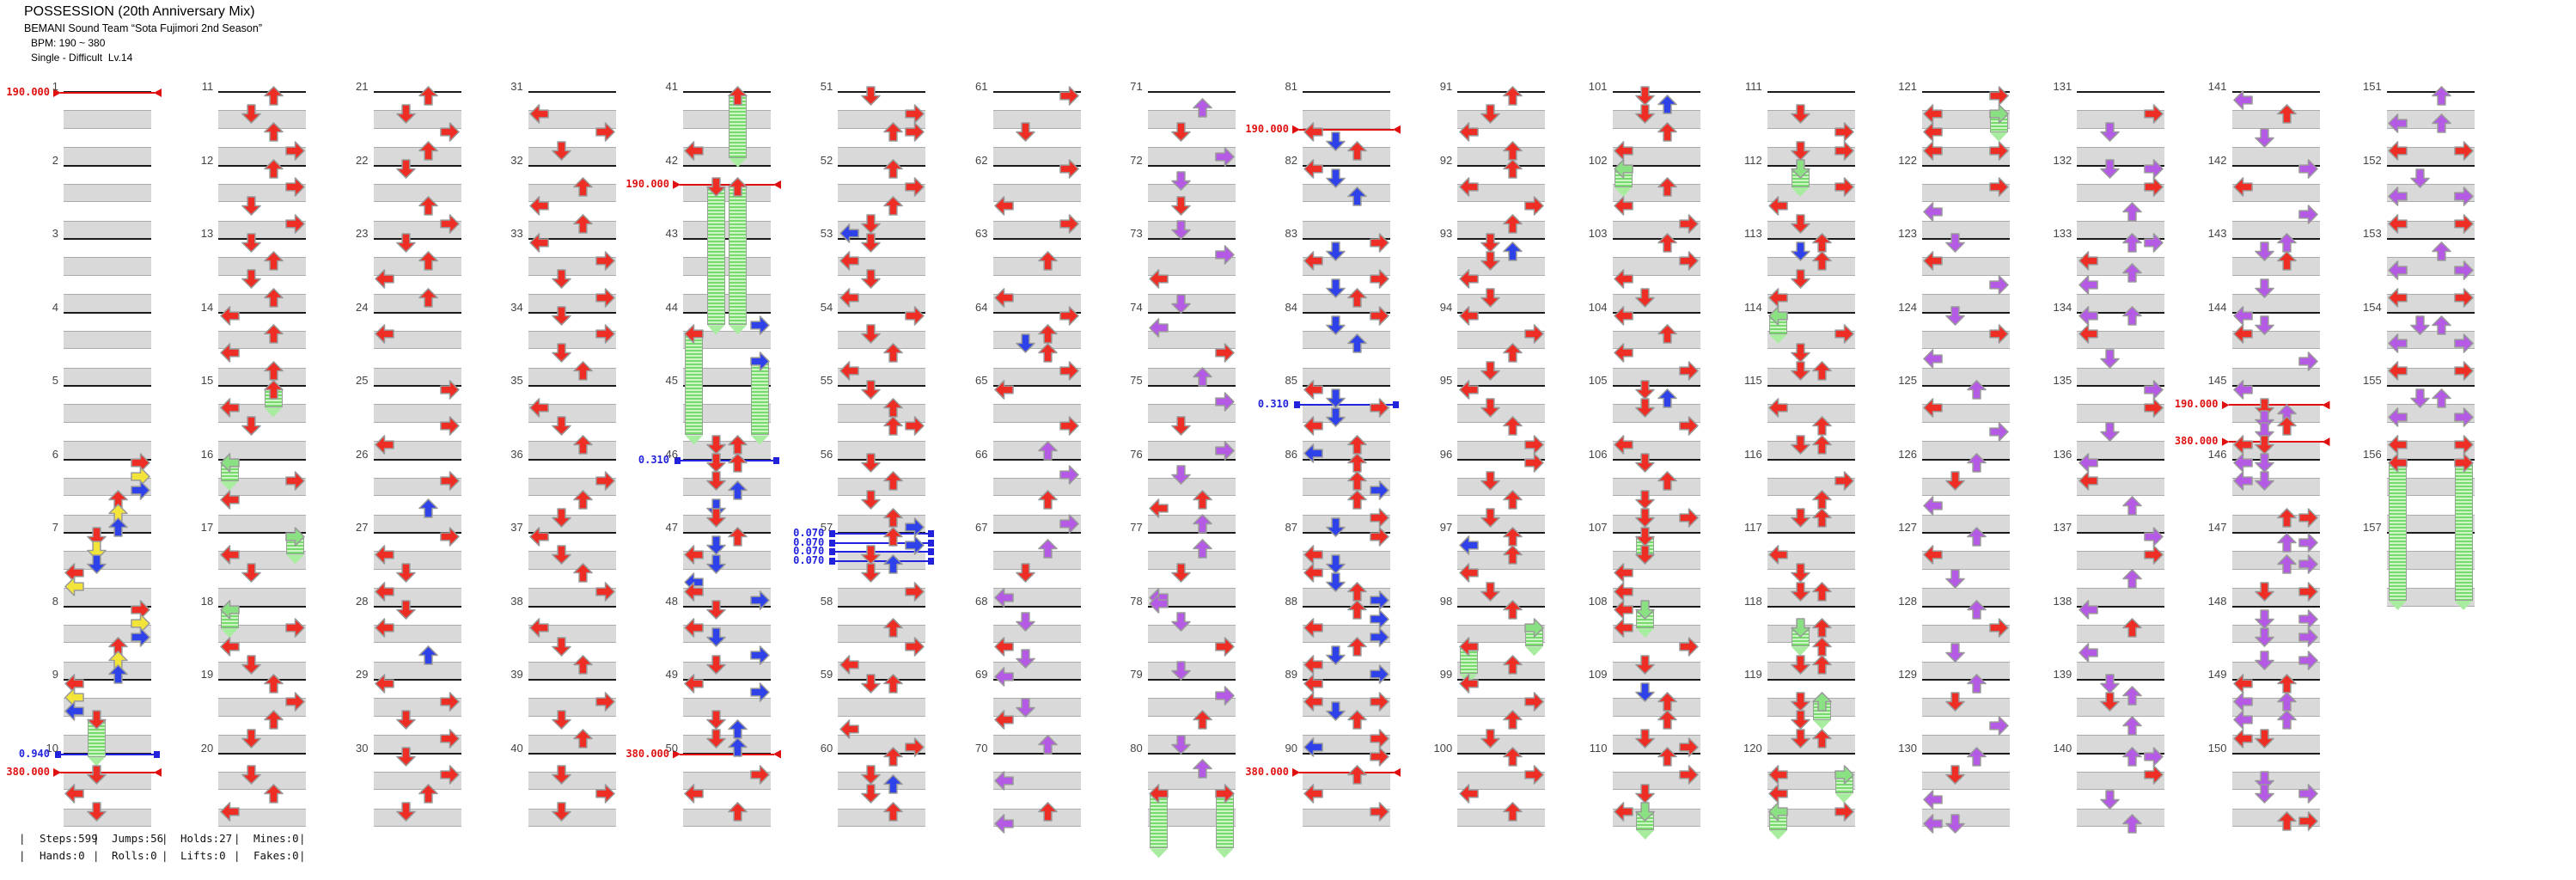  What do you see at coordinates (107, 772) in the screenshot?
I see `bpm-marker-line` at bounding box center [107, 772].